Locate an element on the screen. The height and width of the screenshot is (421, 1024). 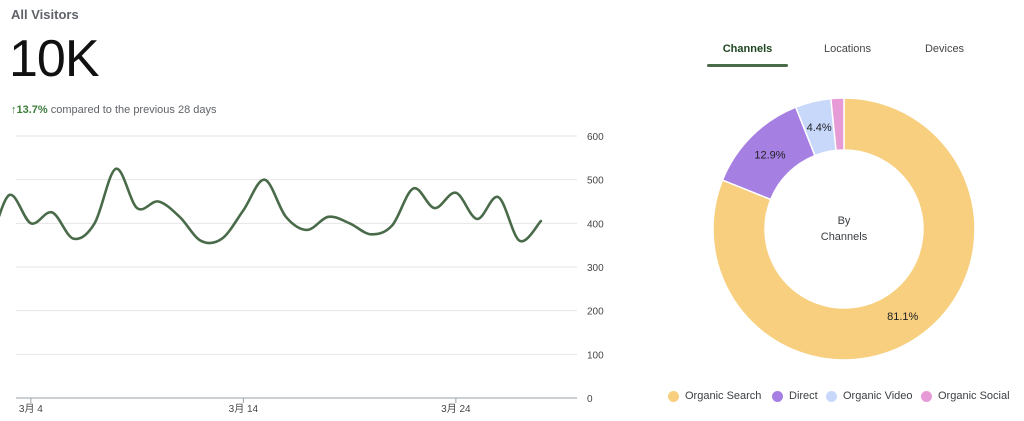
y-tick-label: 500 is located at coordinates (595, 181).